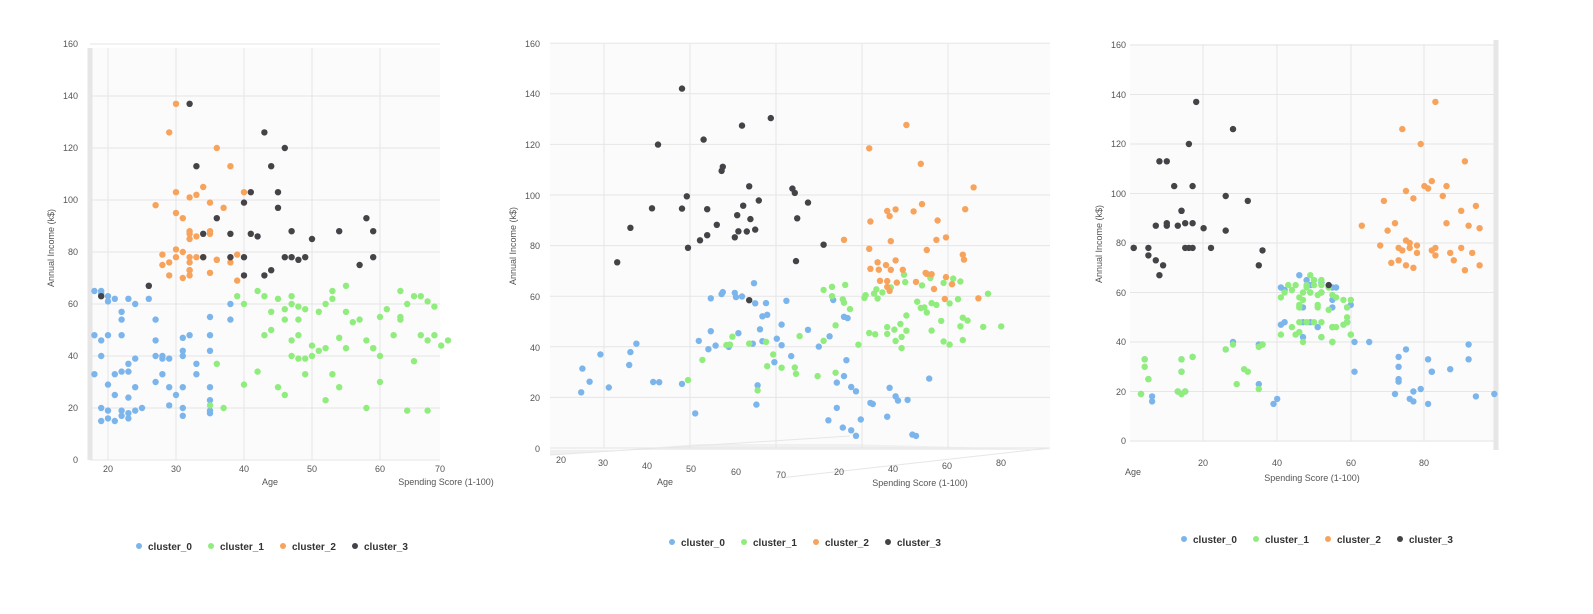 The width and height of the screenshot is (1593, 614). I want to click on legend-item-cluster-2: cluster_2, so click(847, 543).